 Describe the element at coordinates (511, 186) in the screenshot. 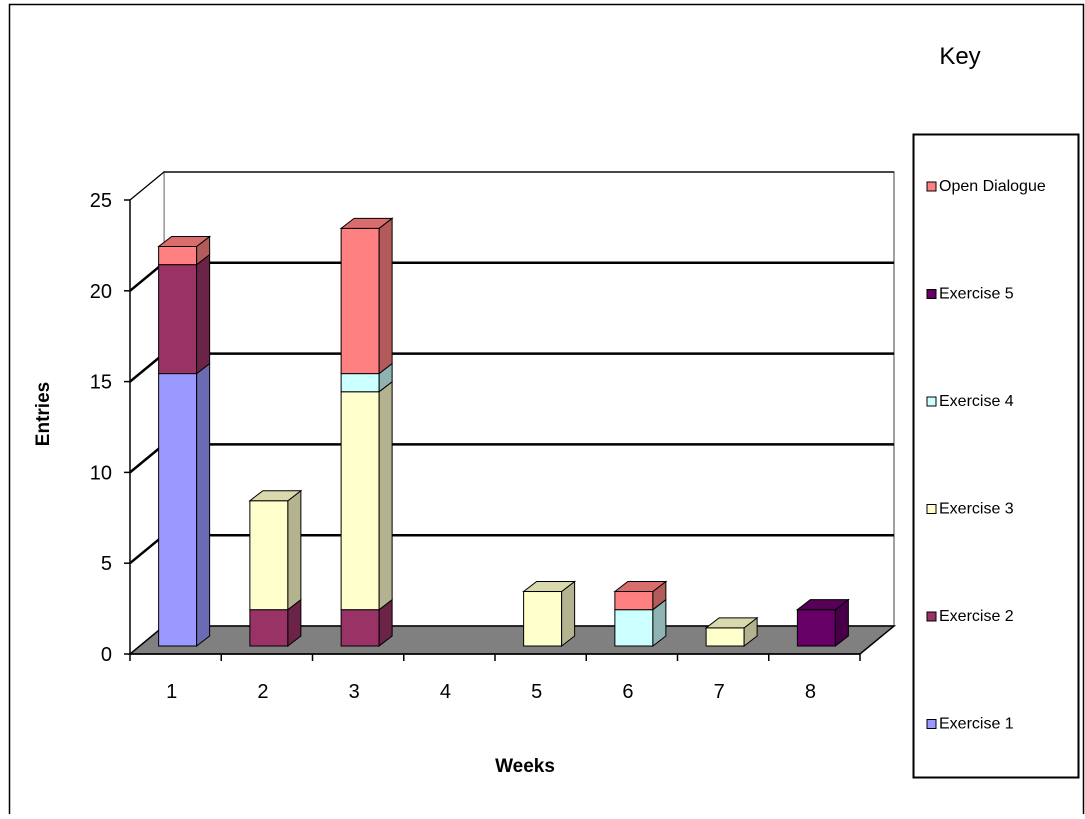

I see `gridline` at that location.